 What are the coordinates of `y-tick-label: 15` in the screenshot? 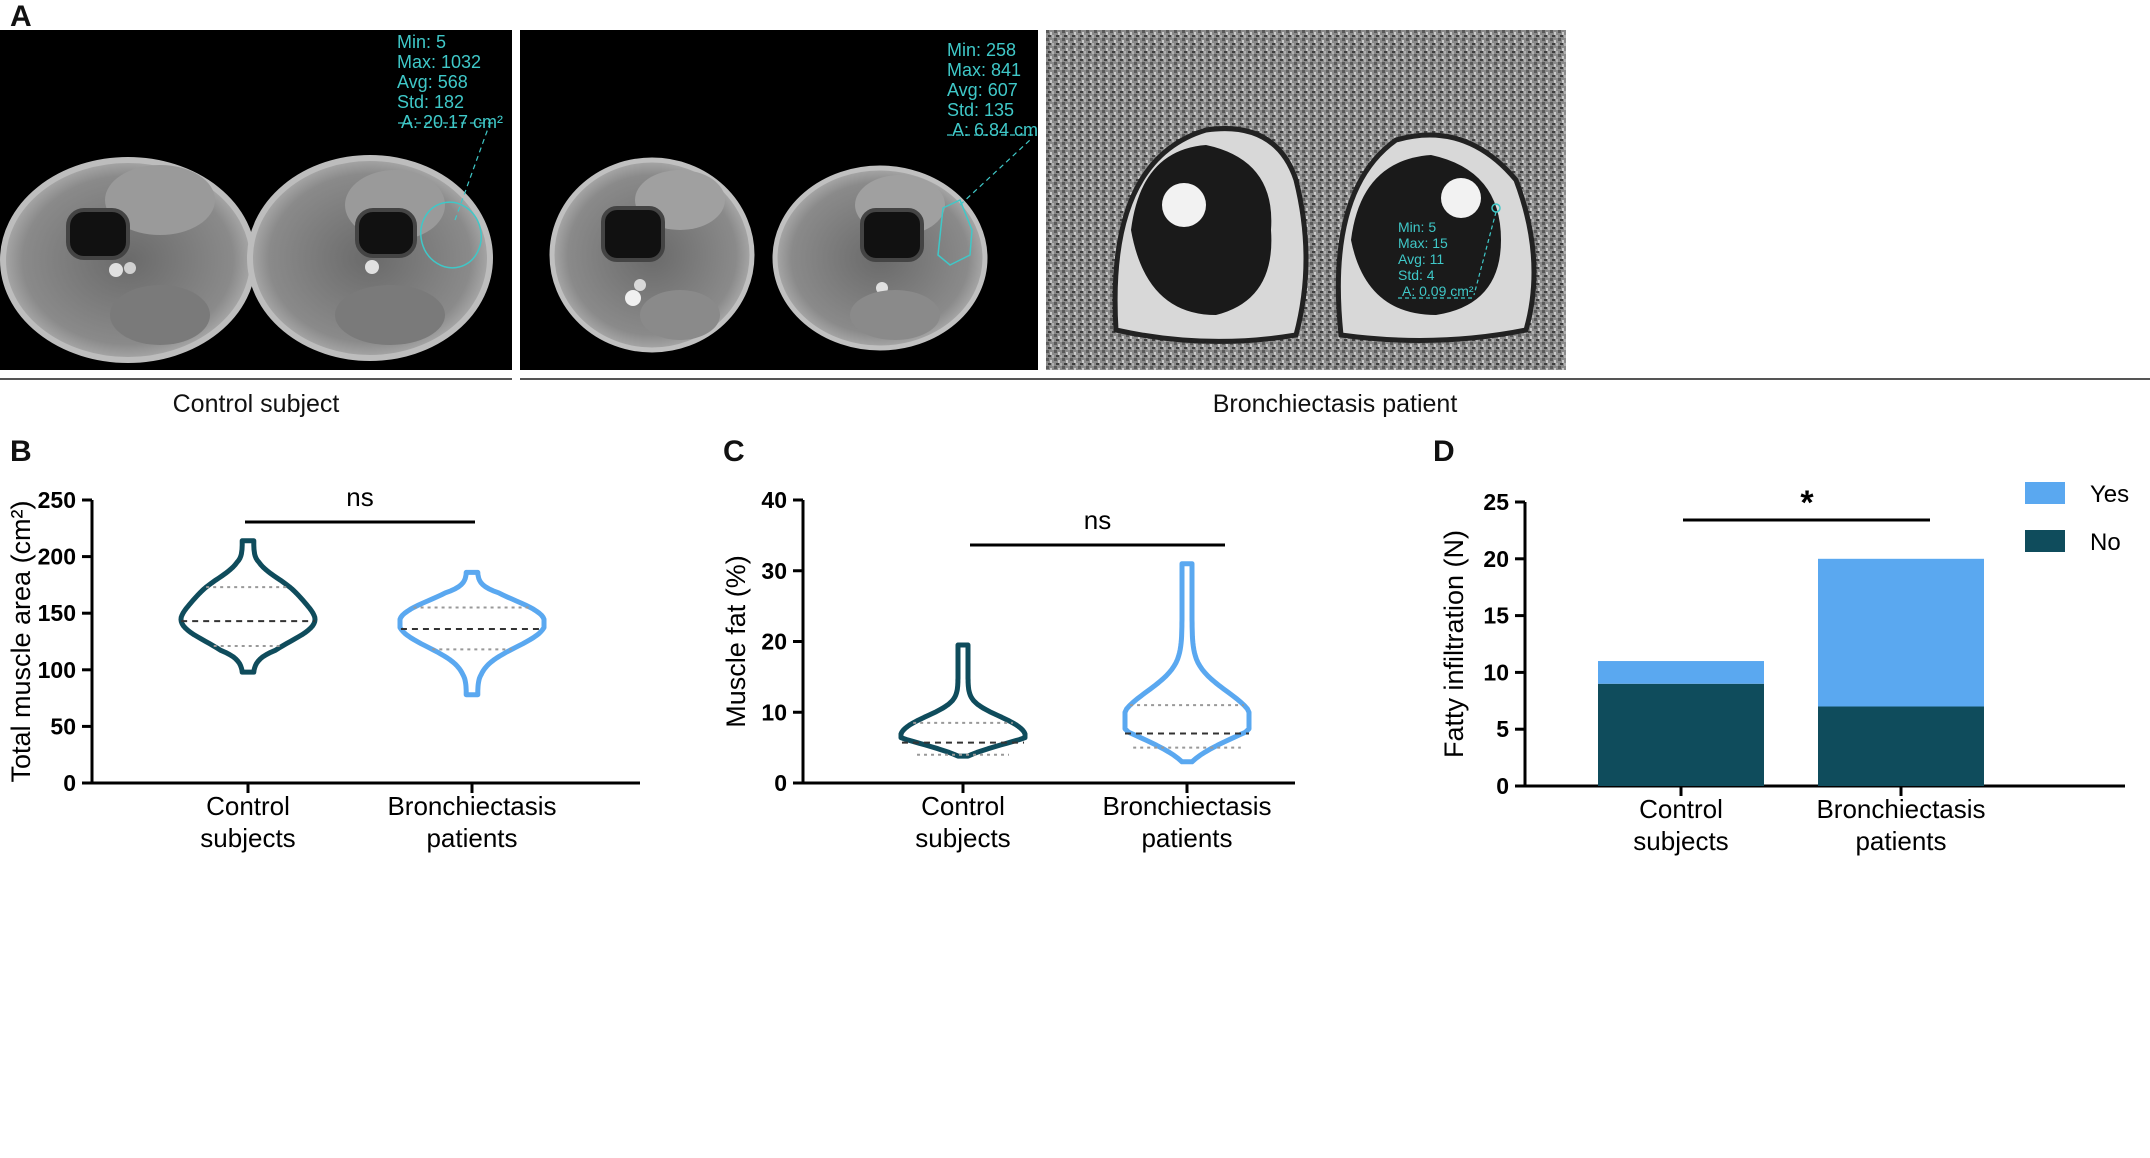 It's located at (1496, 616).